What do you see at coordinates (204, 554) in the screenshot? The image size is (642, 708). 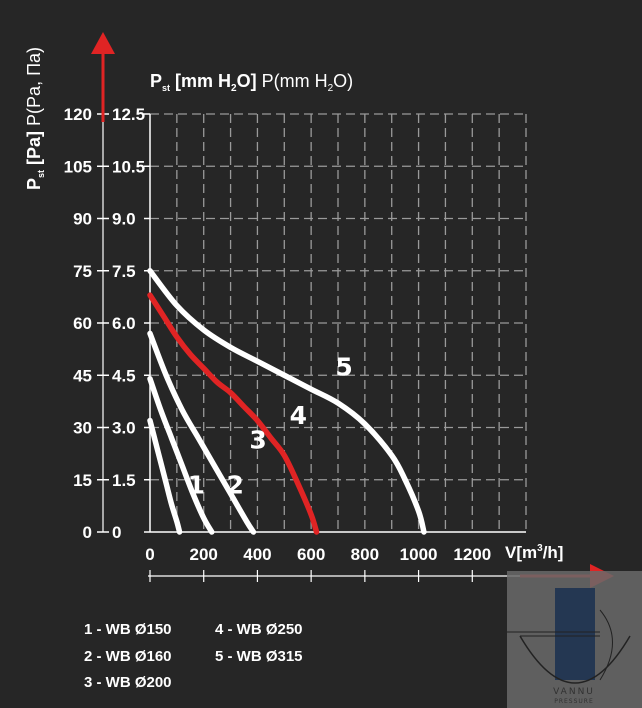 I see `x-tick-label: 200` at bounding box center [204, 554].